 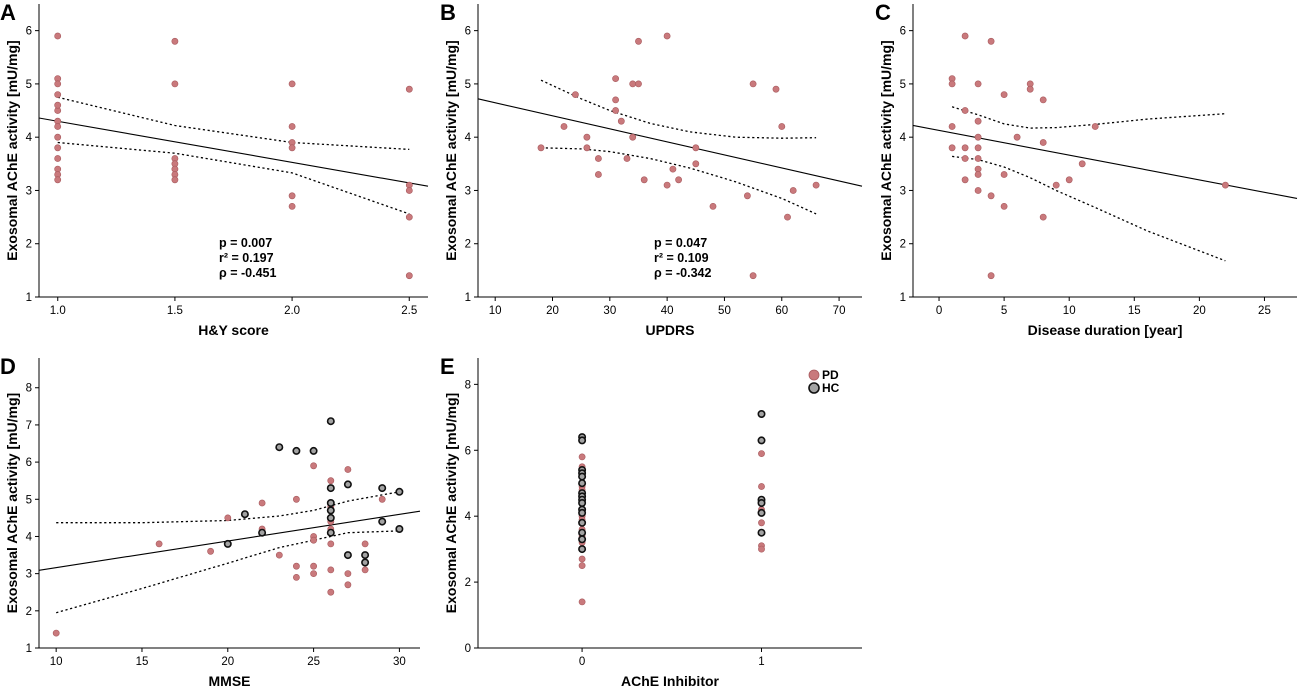 What do you see at coordinates (781, 311) in the screenshot?
I see `x-tick-label: 60` at bounding box center [781, 311].